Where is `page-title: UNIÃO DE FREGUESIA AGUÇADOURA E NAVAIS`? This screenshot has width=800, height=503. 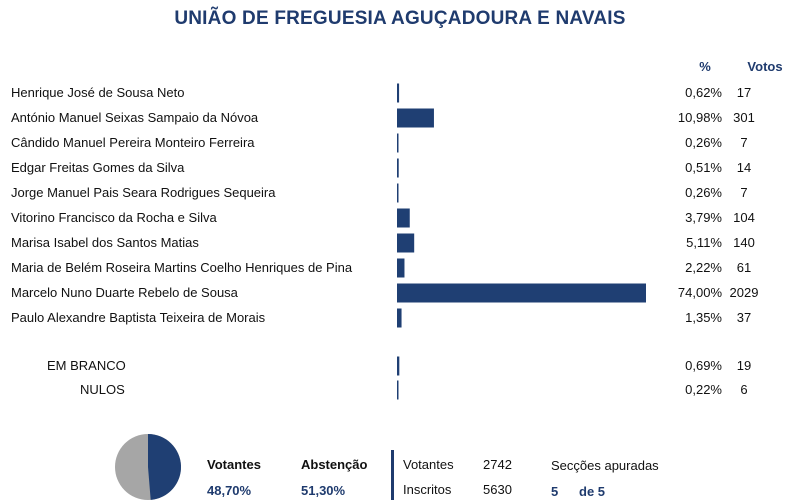
page-title: UNIÃO DE FREGUESIA AGUÇADOURA E NAVAIS is located at coordinates (400, 18).